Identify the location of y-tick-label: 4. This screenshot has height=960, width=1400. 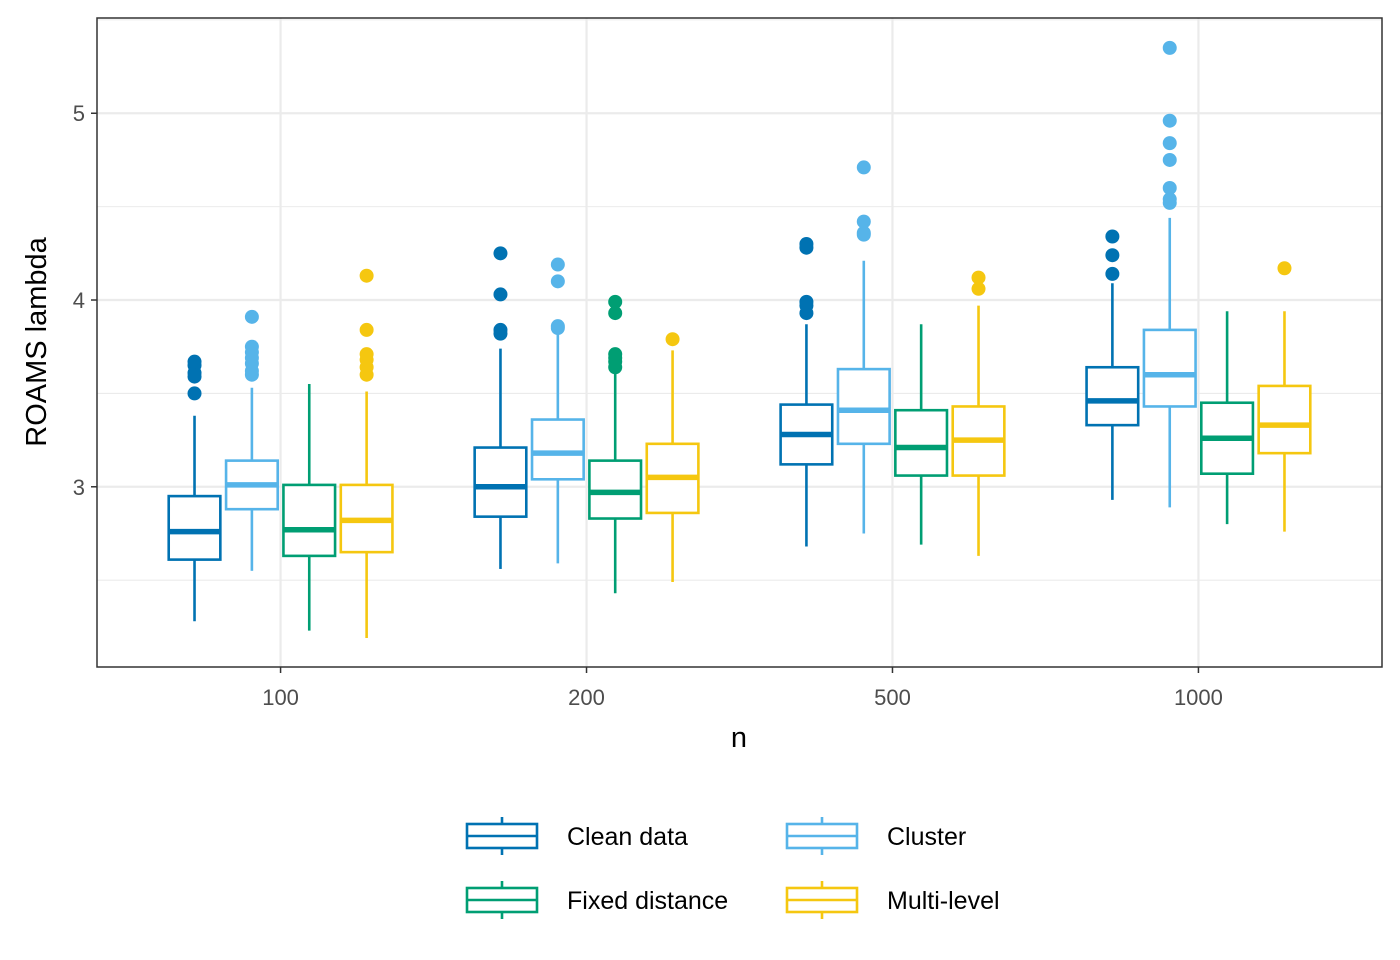
(79, 300).